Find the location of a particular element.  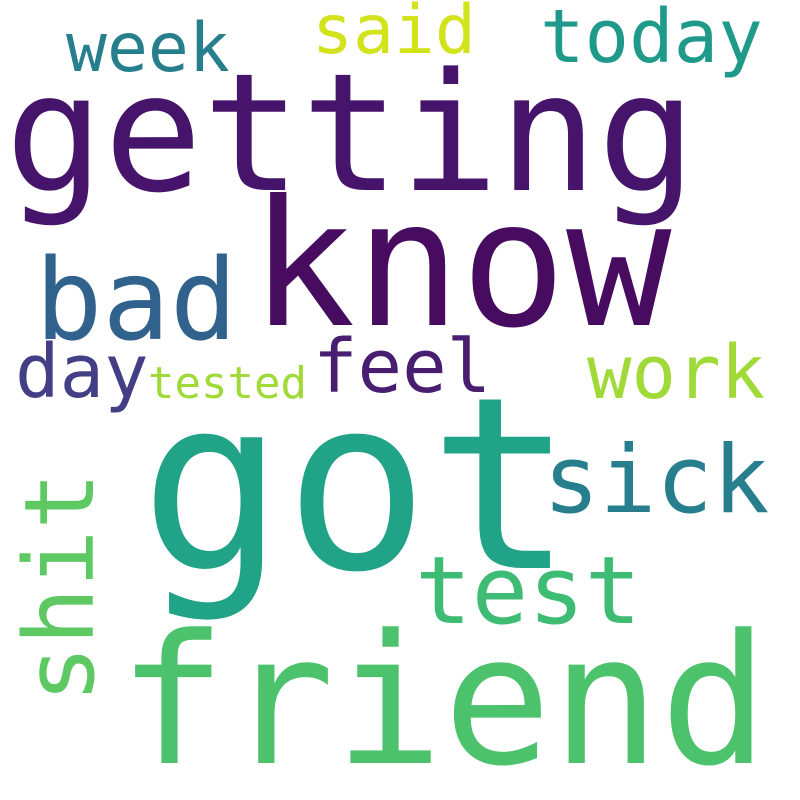

word-said: said is located at coordinates (394, 35).